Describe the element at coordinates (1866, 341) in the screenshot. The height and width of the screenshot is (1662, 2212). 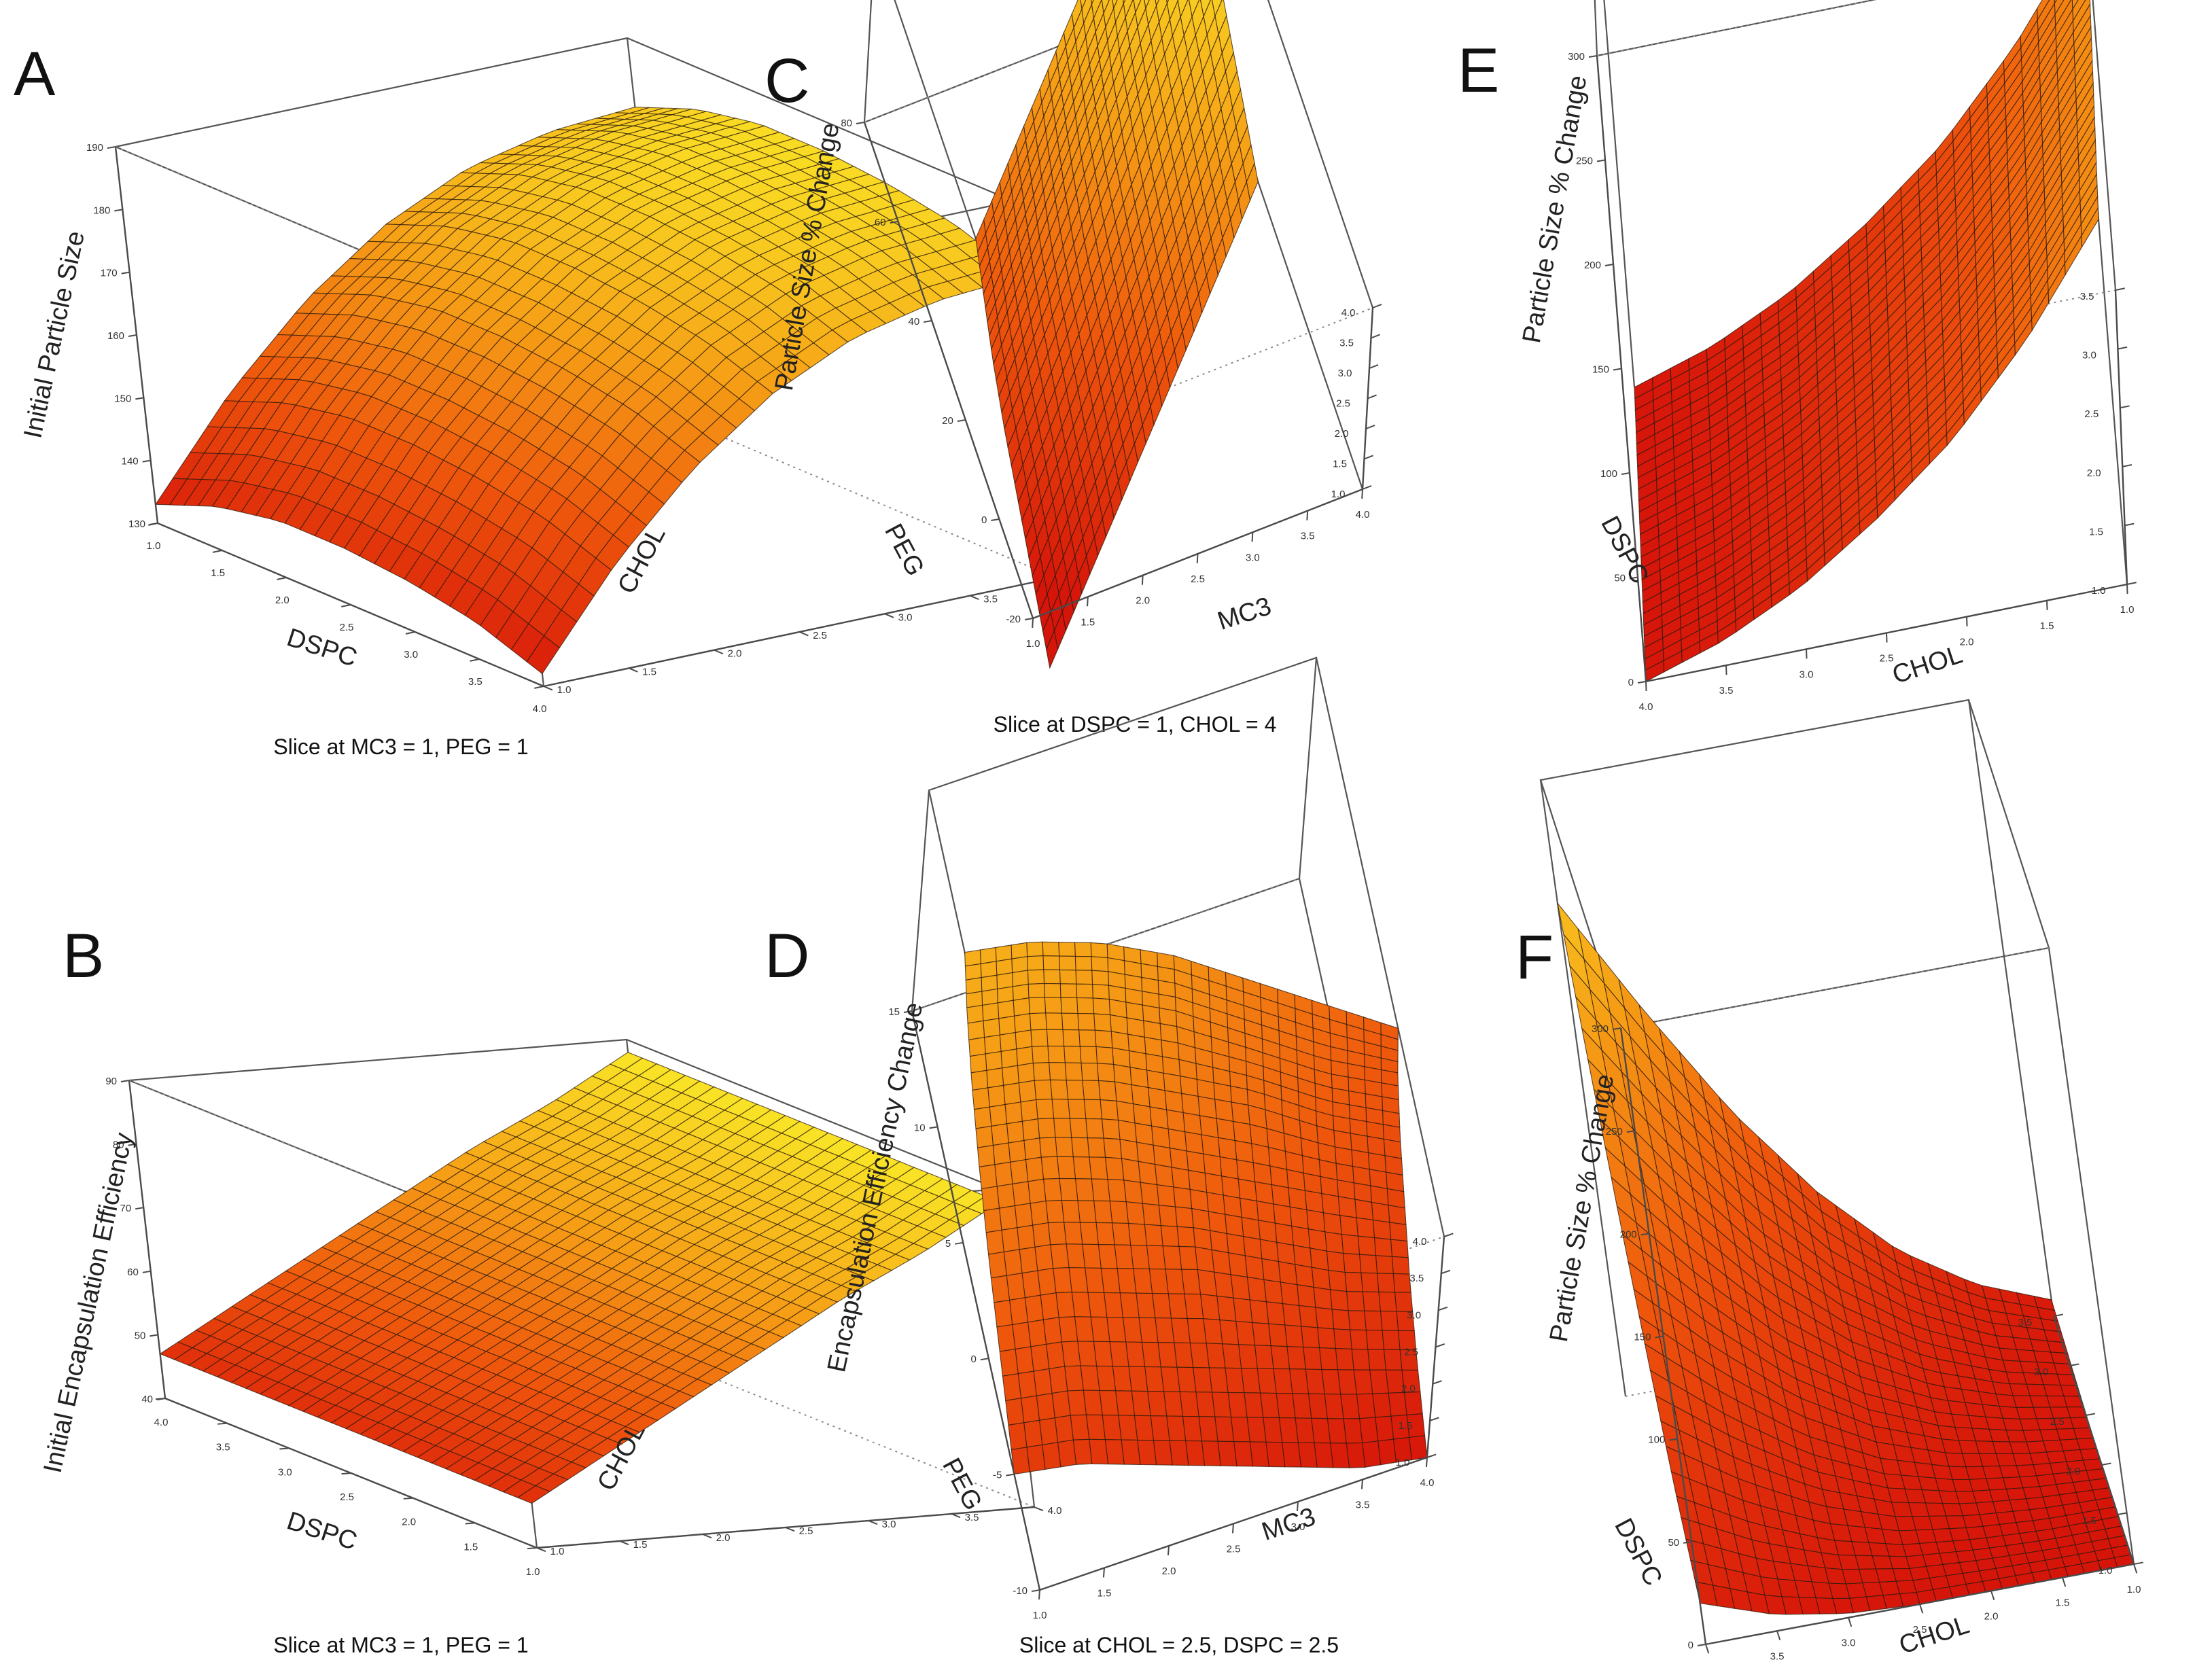
I see `response-surface` at that location.